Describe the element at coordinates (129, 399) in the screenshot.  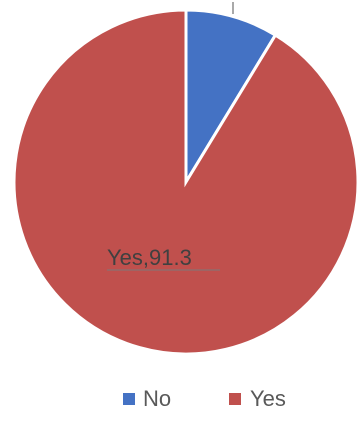
I see `legend-swatch-no` at that location.